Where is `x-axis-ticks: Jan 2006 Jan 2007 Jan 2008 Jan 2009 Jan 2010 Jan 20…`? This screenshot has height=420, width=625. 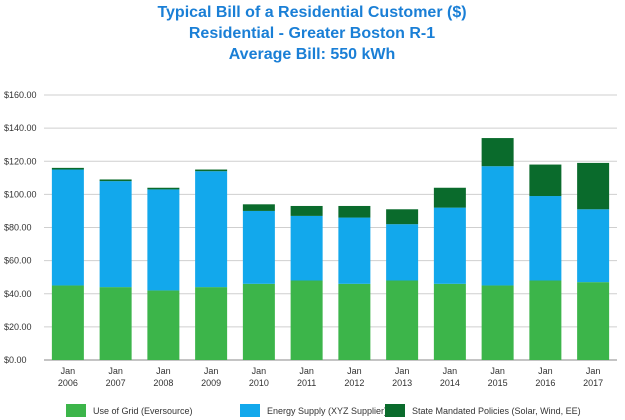
x-axis-ticks: Jan 2006 Jan 2007 Jan 2008 Jan 2009 Jan 2010 Jan 20… is located at coordinates (330, 377).